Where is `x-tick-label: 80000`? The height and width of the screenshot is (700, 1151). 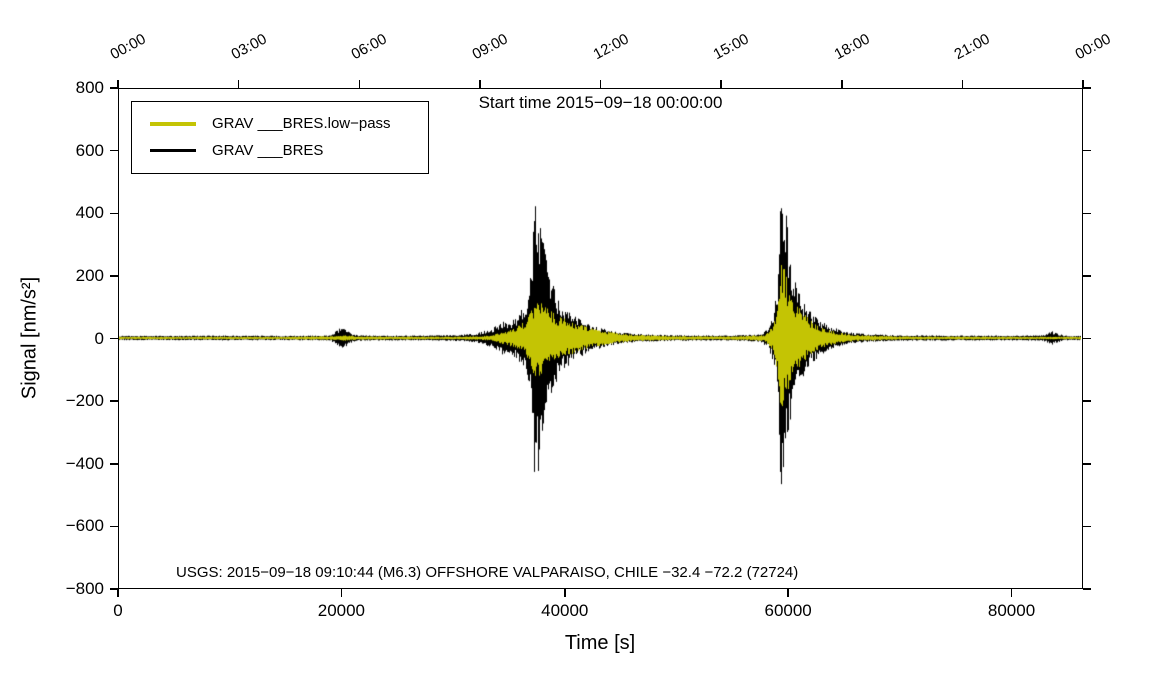 x-tick-label: 80000 is located at coordinates (1011, 610).